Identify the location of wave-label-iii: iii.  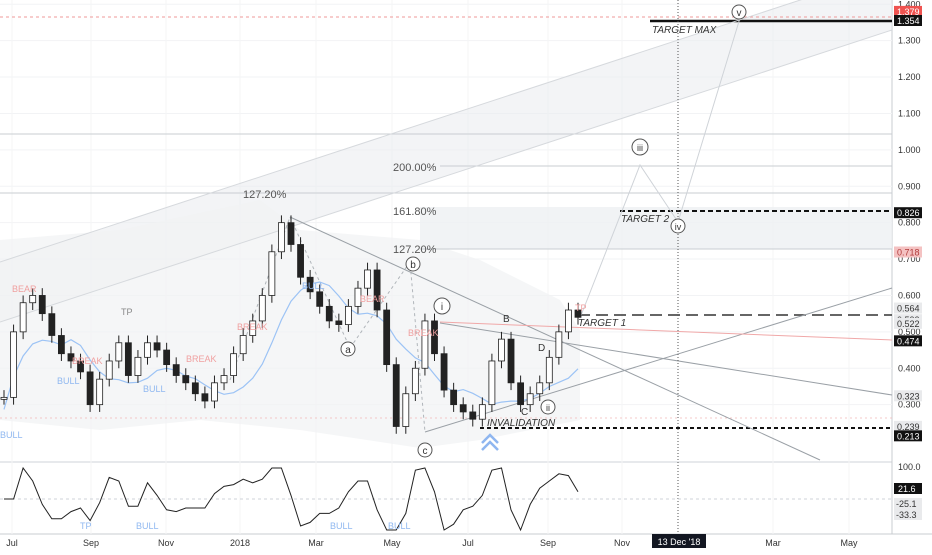
(640, 147).